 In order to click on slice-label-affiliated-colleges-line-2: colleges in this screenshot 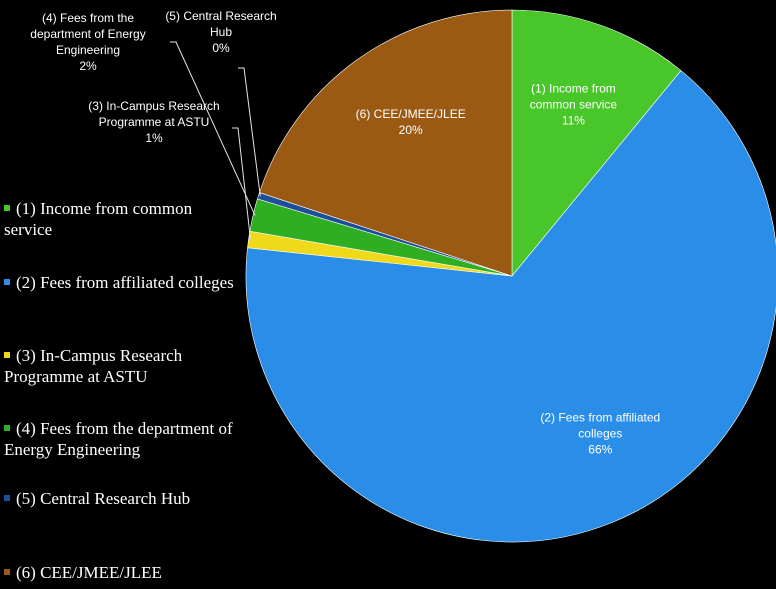, I will do `click(600, 433)`.